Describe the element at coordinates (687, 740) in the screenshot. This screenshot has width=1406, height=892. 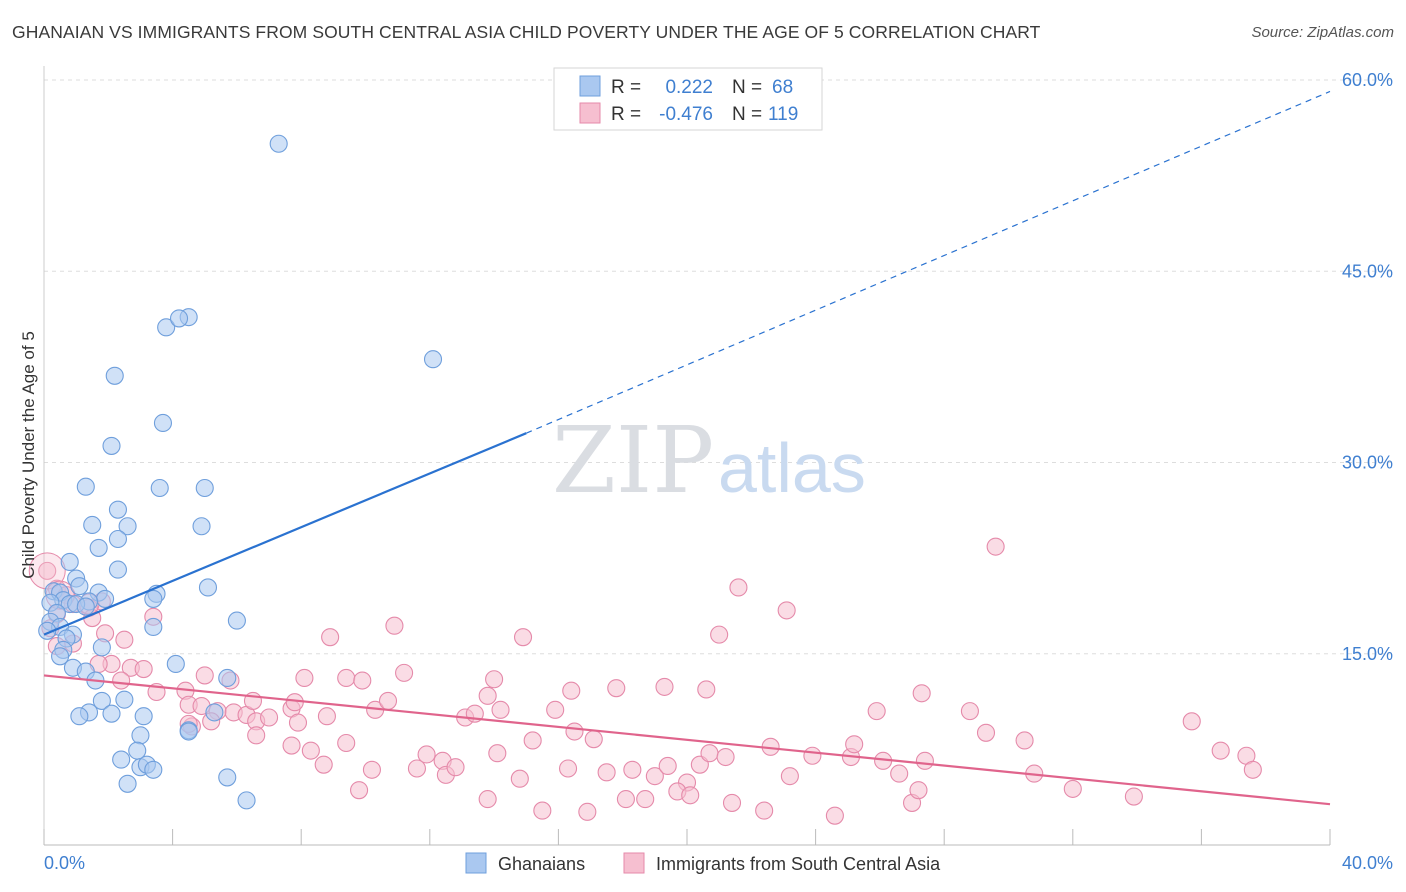
I see `immigrants-trend-line` at that location.